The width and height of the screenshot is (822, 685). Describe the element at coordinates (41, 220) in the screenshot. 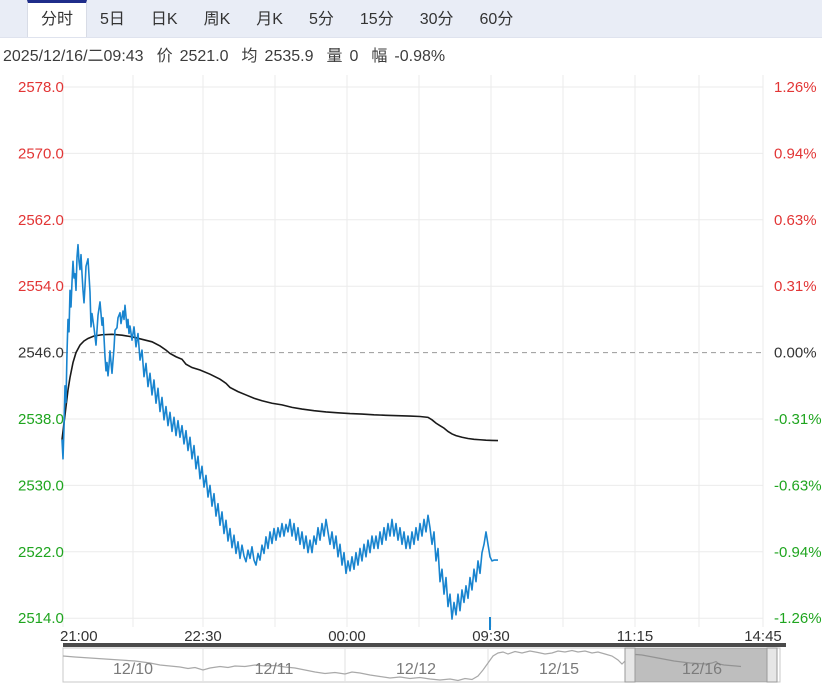

I see `y-axis-label-left: 2562.0` at that location.